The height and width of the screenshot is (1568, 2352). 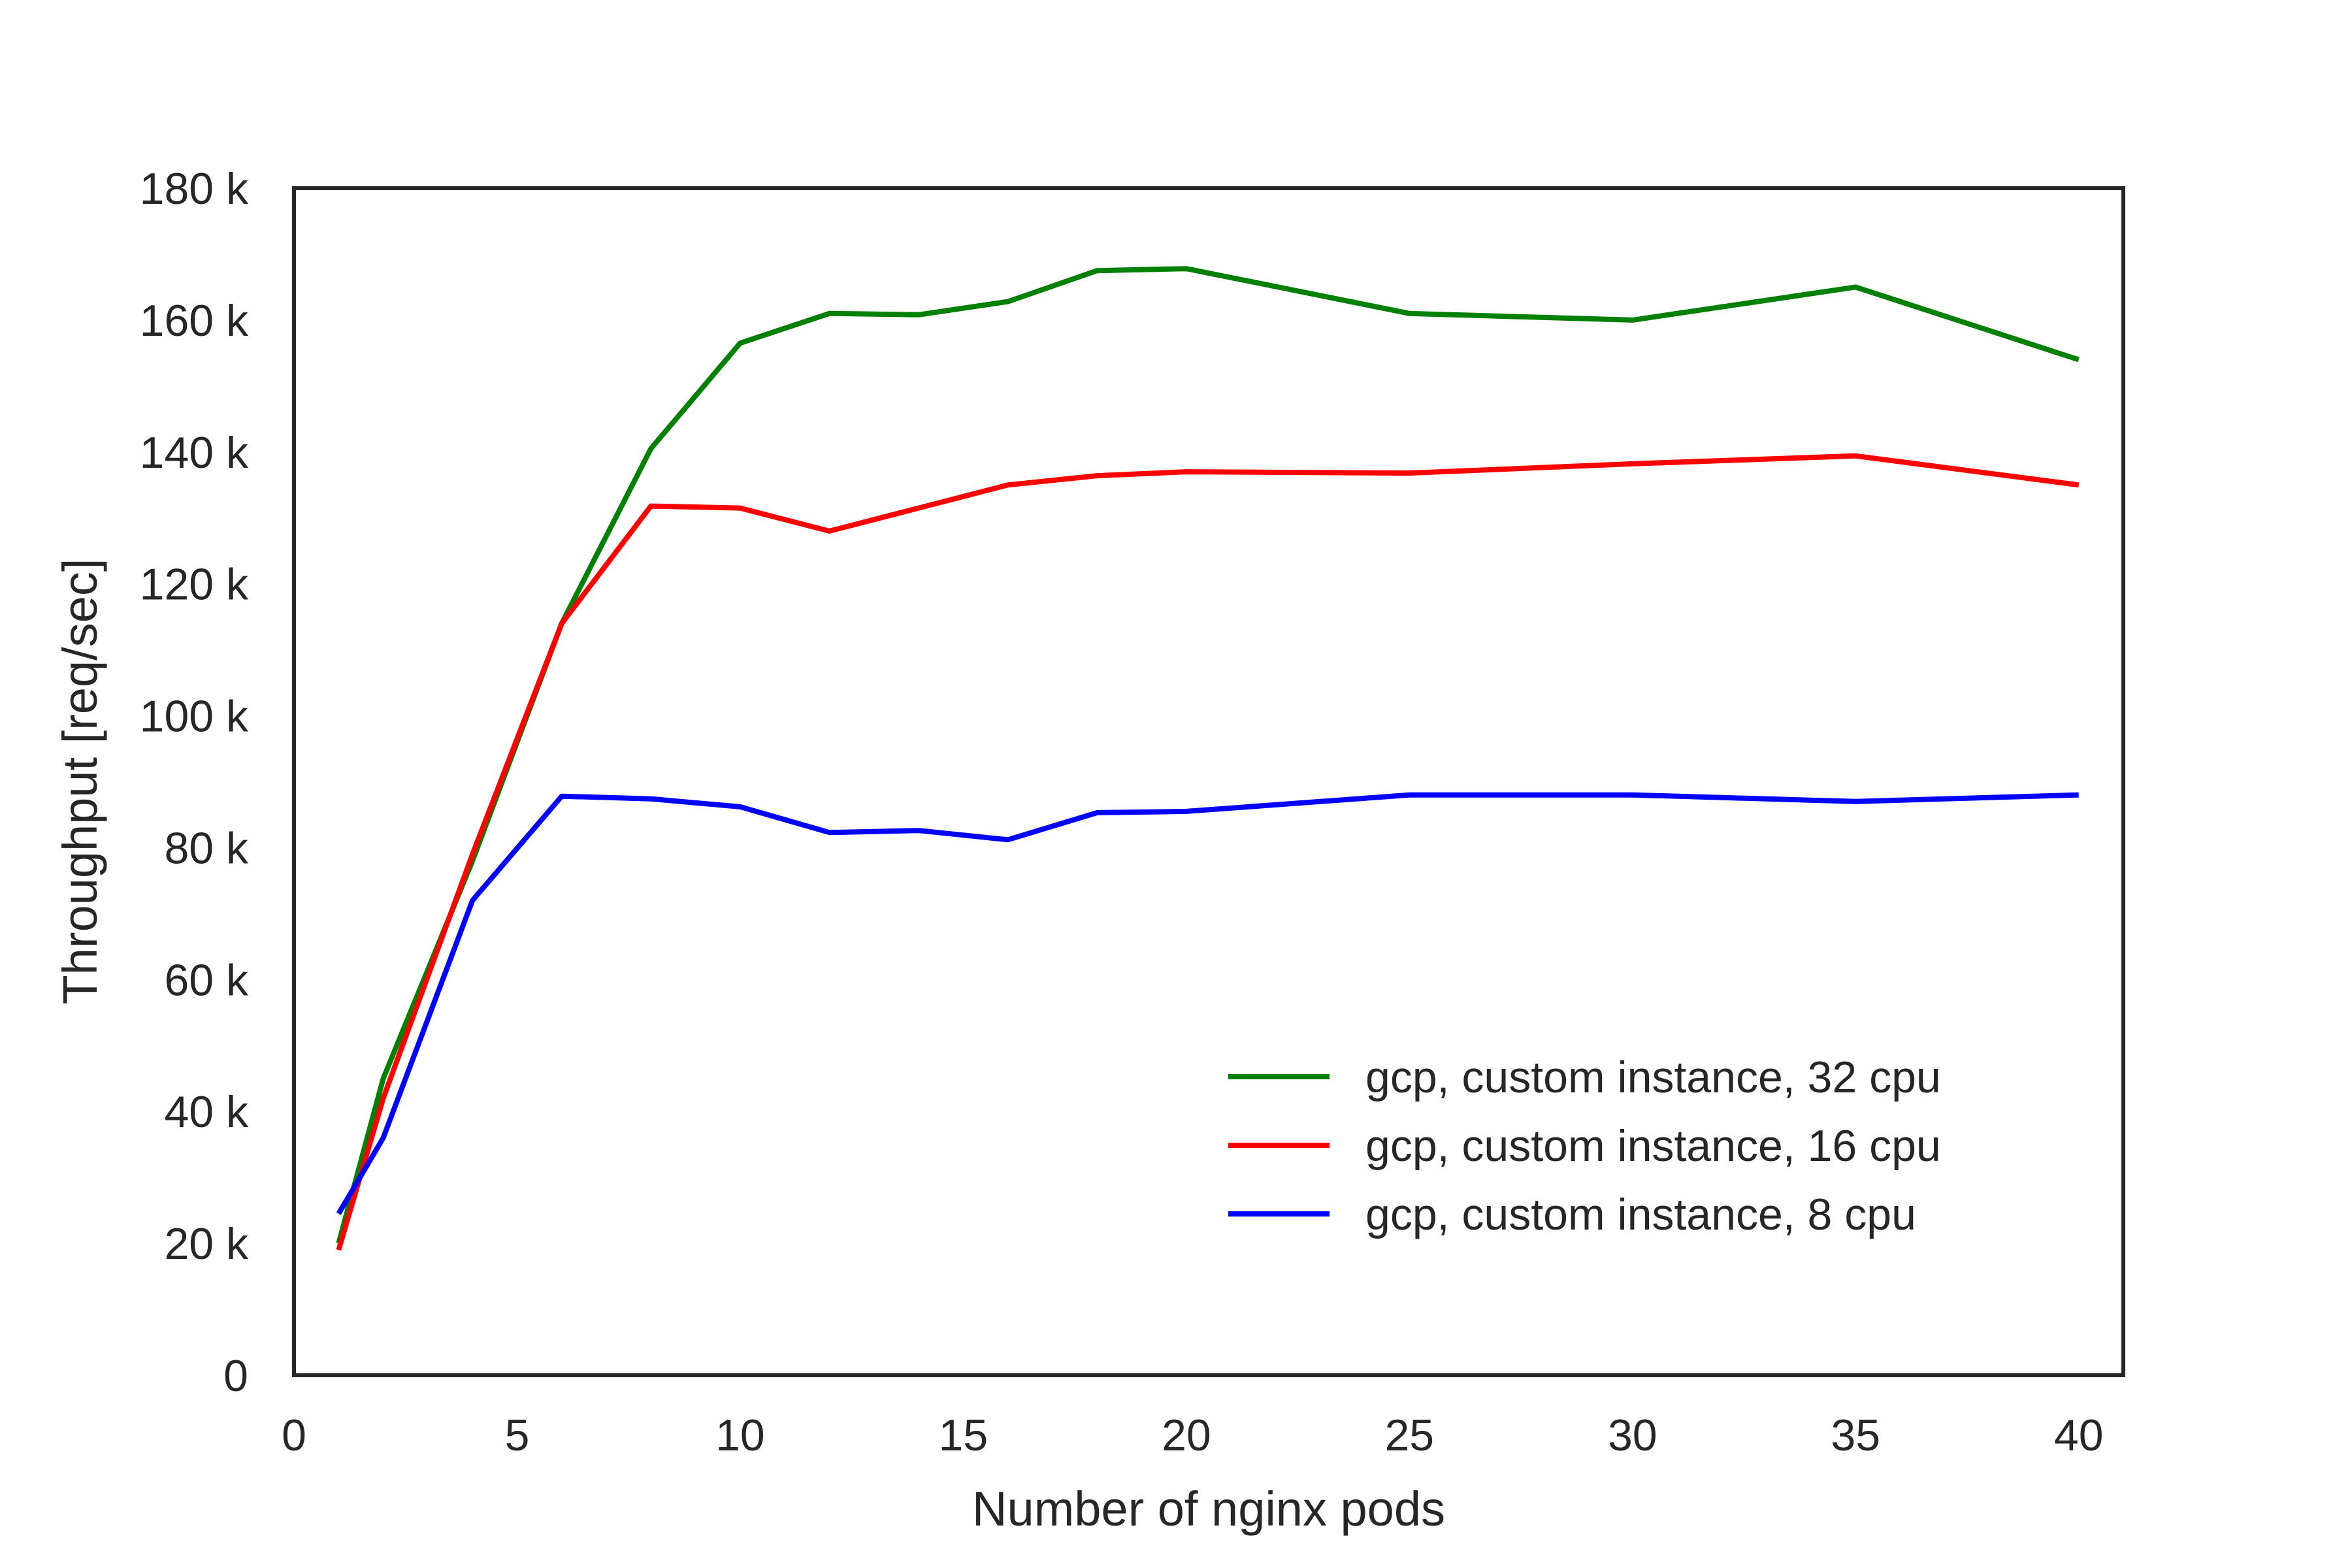 I want to click on x-axis-title: Number of nginx pods, so click(x=1208, y=1509).